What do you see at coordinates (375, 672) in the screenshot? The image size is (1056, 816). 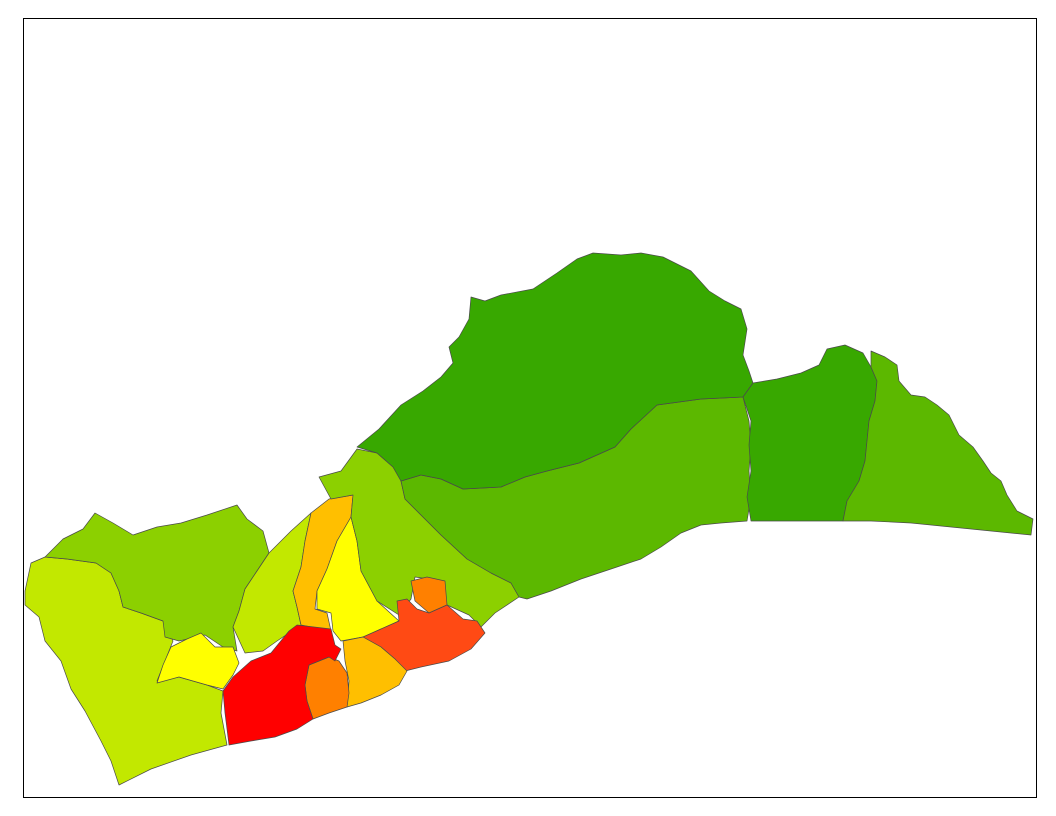 I see `region-coastal-mid` at bounding box center [375, 672].